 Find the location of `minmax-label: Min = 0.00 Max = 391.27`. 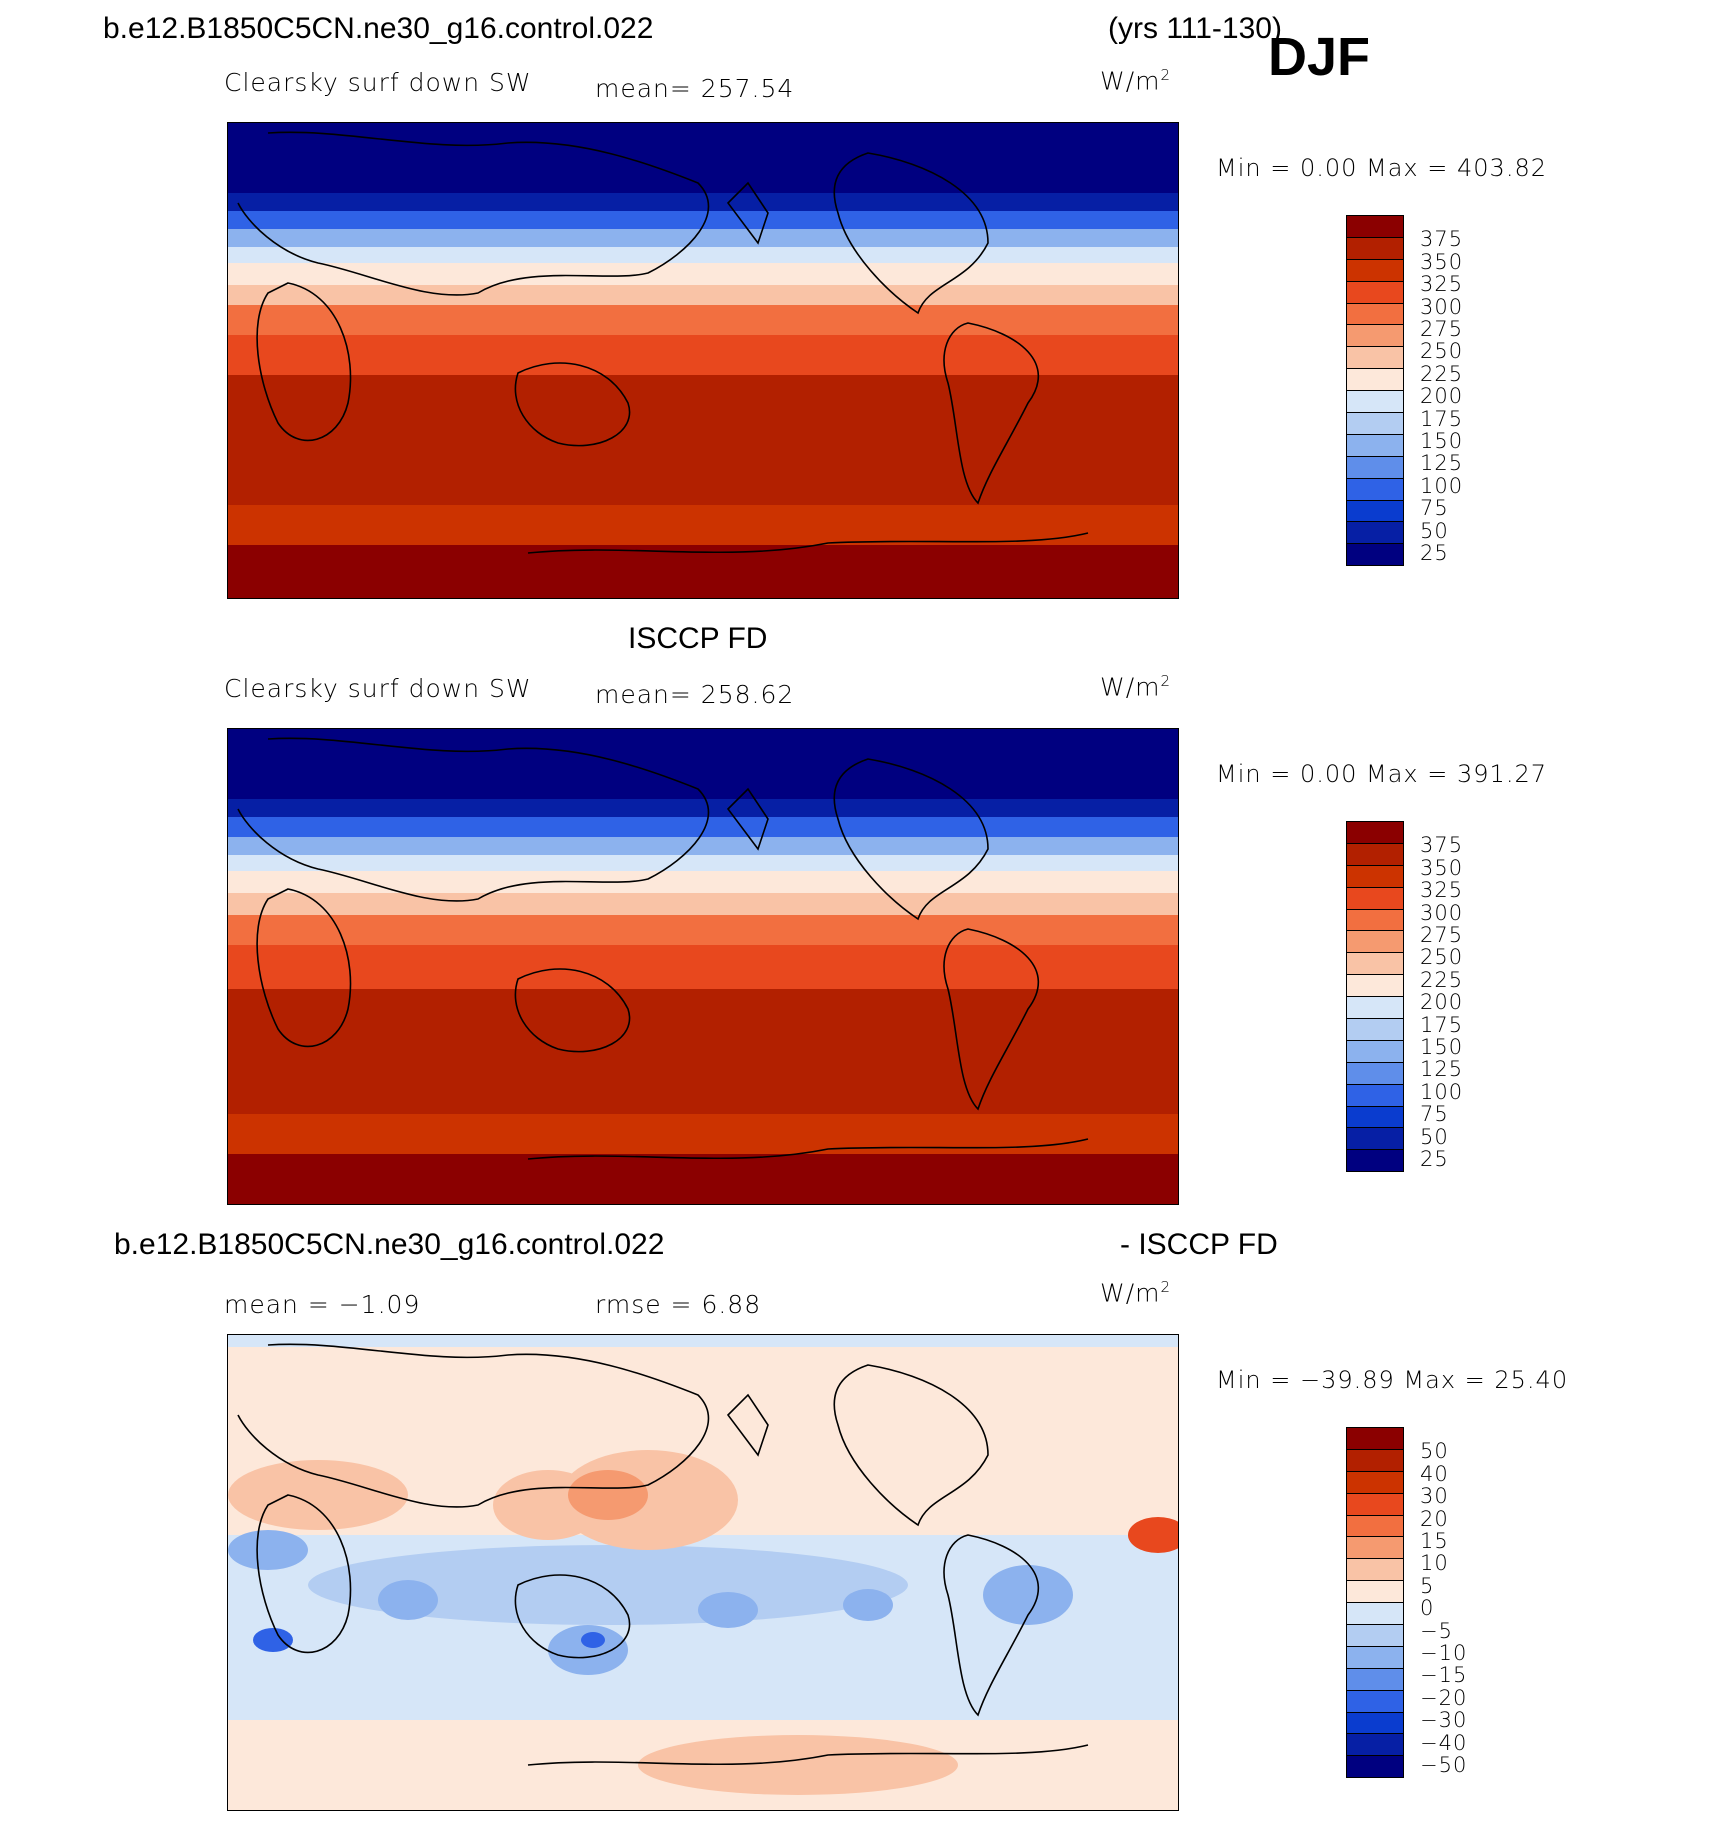

minmax-label: Min = 0.00 Max = 391.27 is located at coordinates (1381, 774).